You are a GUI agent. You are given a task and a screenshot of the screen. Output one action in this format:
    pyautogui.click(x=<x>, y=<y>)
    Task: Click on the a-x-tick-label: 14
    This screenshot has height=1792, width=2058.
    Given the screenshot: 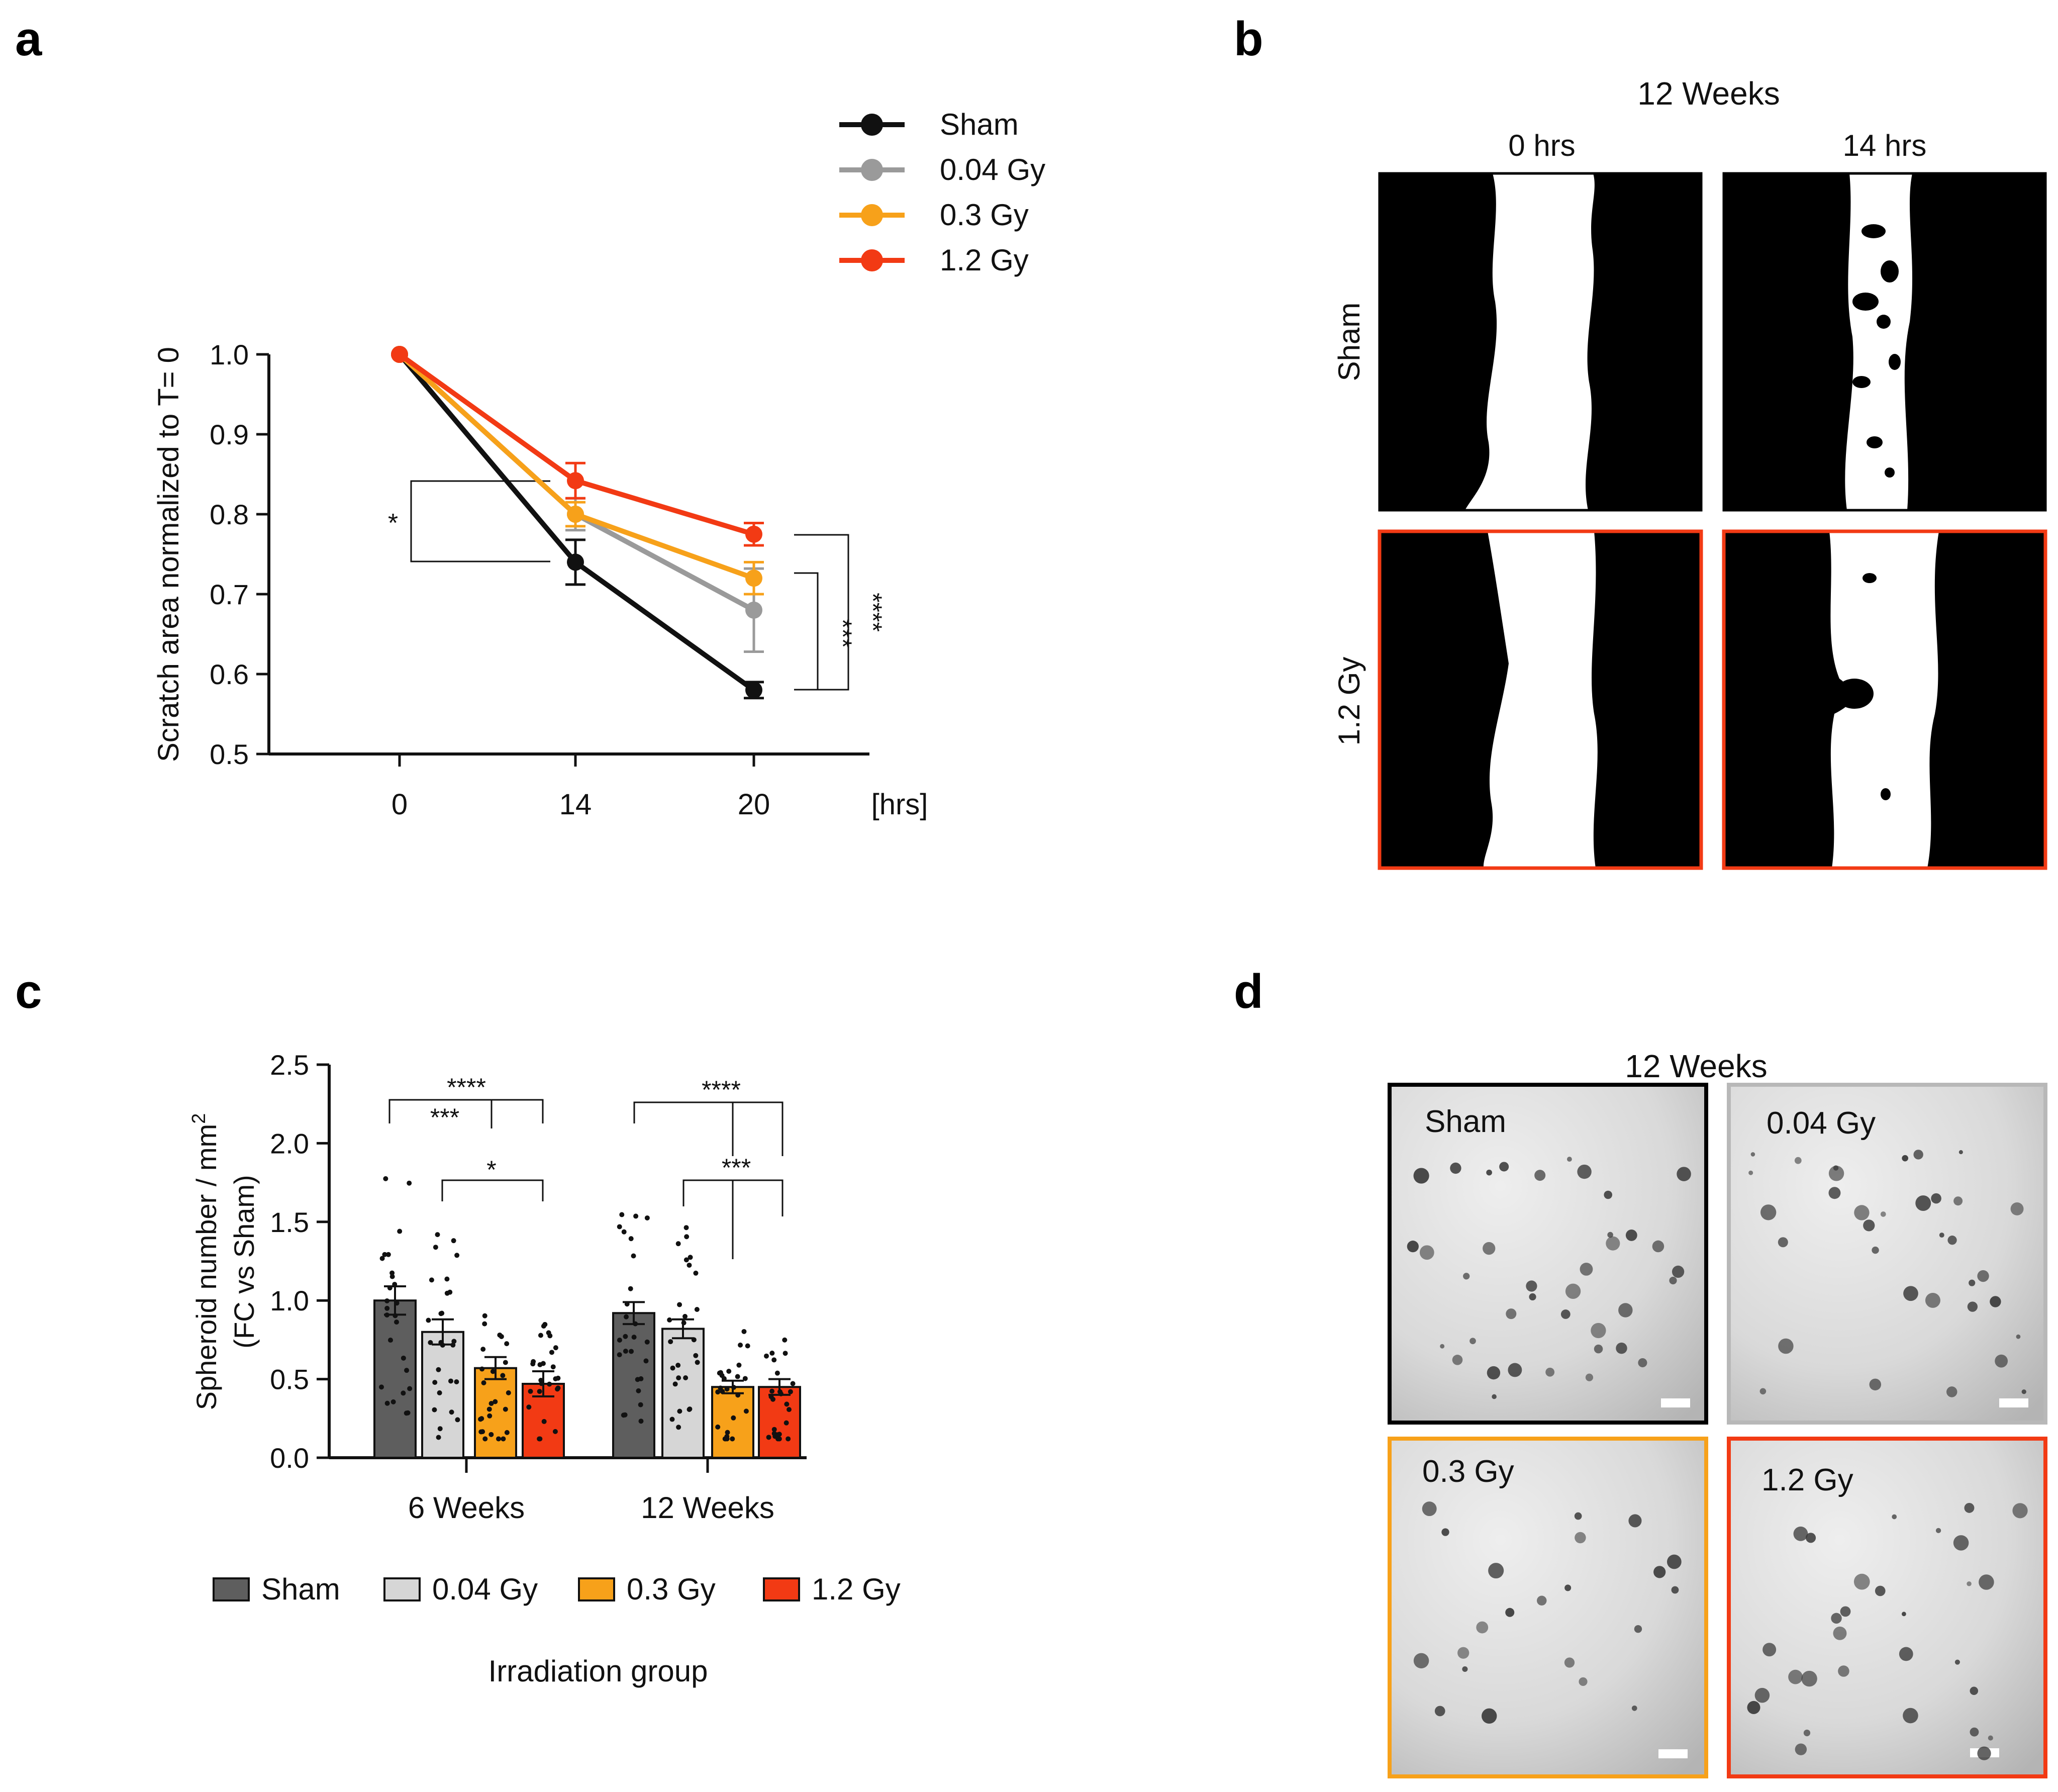 What is the action you would take?
    pyautogui.click(x=575, y=805)
    